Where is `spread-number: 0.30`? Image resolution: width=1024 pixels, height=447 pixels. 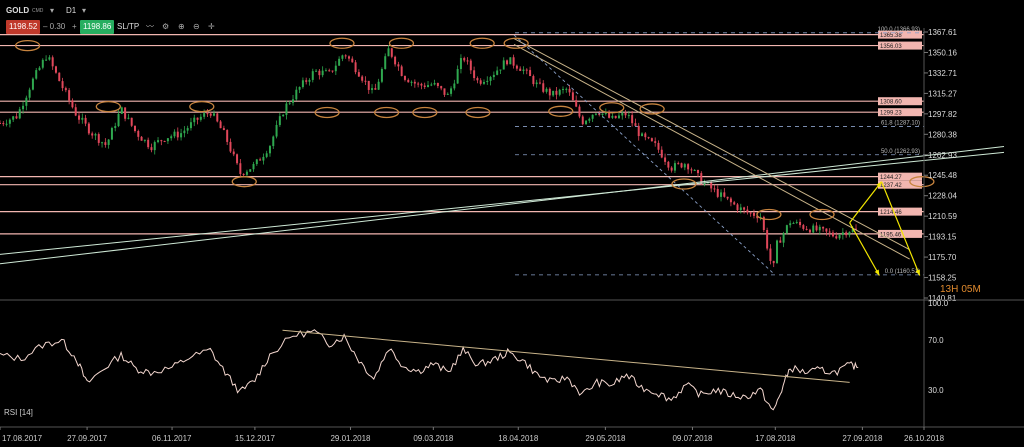 spread-number: 0.30 is located at coordinates (57, 26).